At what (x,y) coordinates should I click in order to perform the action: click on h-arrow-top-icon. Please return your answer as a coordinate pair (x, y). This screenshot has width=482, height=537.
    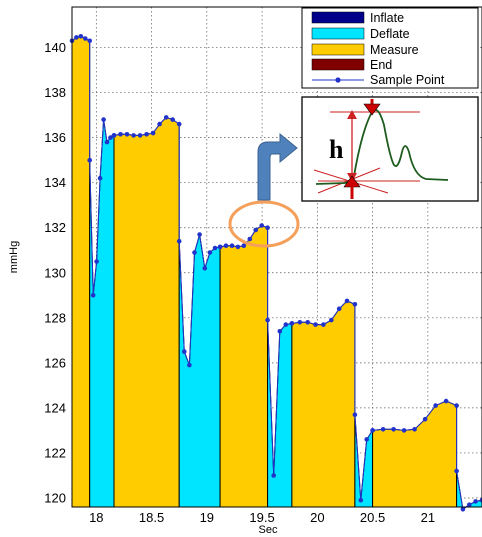
    Looking at the image, I should click on (352, 114).